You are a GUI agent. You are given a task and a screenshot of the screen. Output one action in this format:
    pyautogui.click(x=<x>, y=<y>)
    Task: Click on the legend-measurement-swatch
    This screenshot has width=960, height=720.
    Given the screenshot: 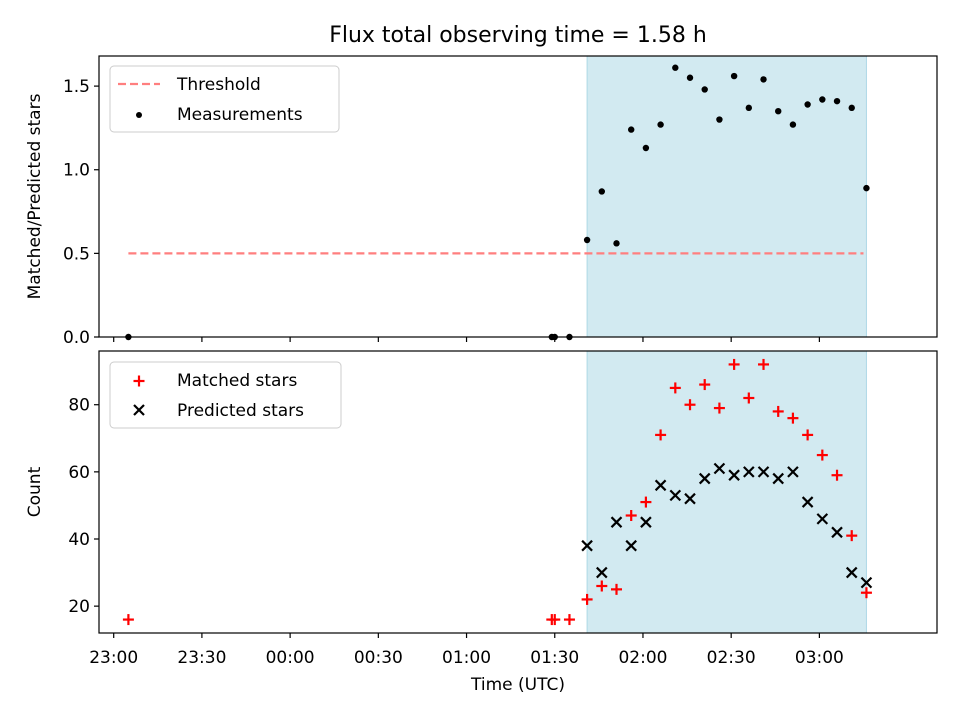 What is the action you would take?
    pyautogui.click(x=139, y=115)
    